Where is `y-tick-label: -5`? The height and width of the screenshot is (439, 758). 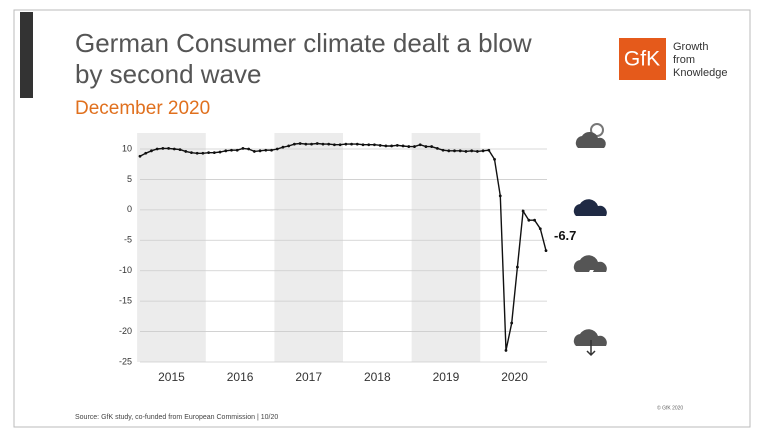
y-tick-label: -5 is located at coordinates (128, 240).